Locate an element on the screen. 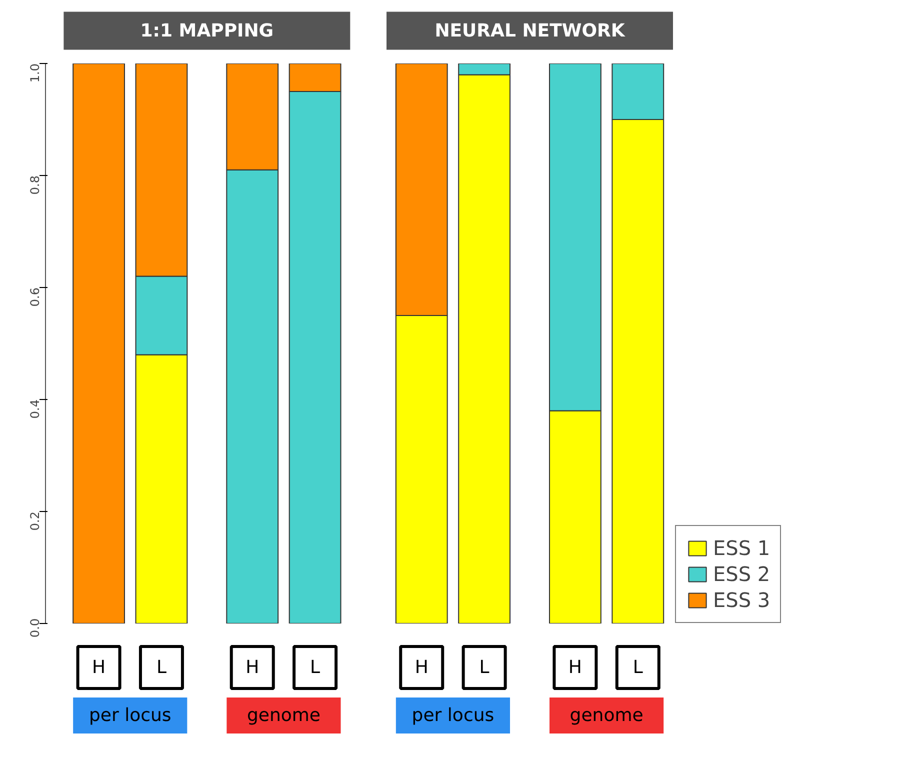  text: 1:1 MAPPING is located at coordinates (207, 31).